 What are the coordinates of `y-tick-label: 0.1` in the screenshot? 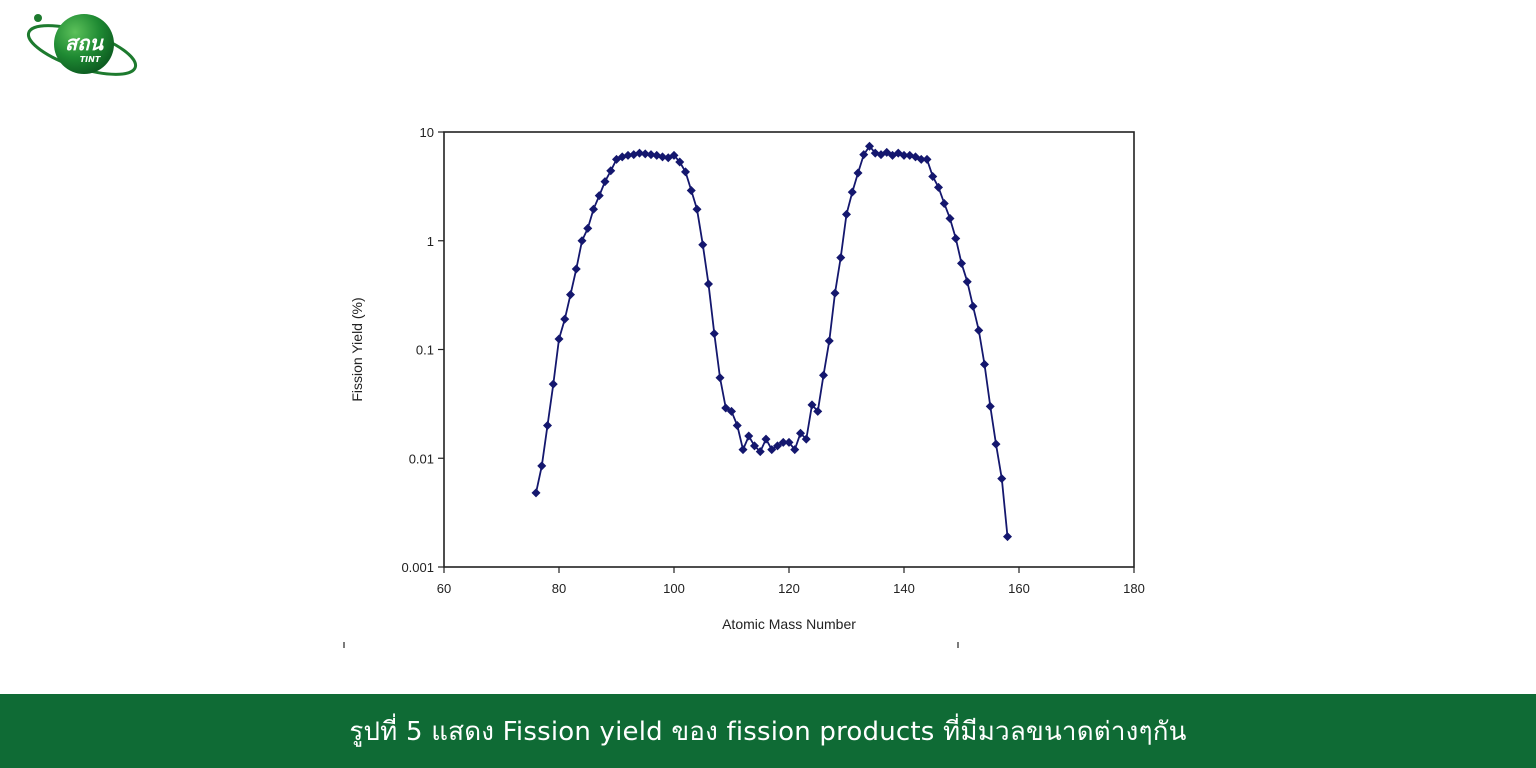 It's located at (425, 350).